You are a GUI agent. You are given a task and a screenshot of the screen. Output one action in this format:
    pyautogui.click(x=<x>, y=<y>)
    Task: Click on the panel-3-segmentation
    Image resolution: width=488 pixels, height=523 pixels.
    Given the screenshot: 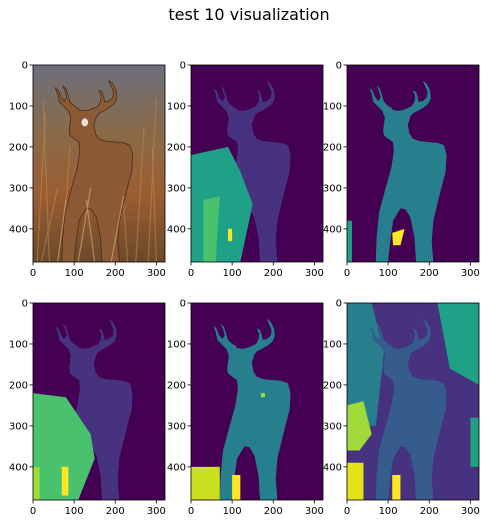 What is the action you would take?
    pyautogui.click(x=413, y=163)
    